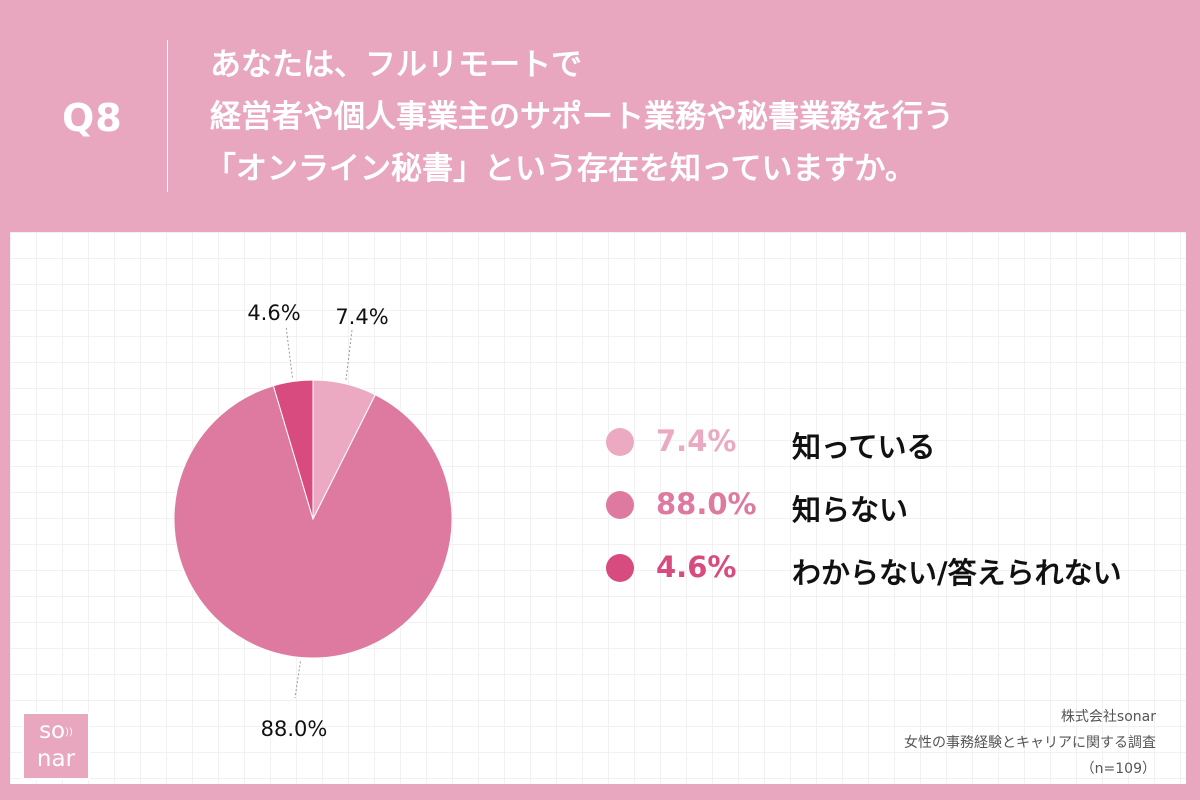  Describe the element at coordinates (294, 729) in the screenshot. I see `slice-value-label: 88.0%` at that location.